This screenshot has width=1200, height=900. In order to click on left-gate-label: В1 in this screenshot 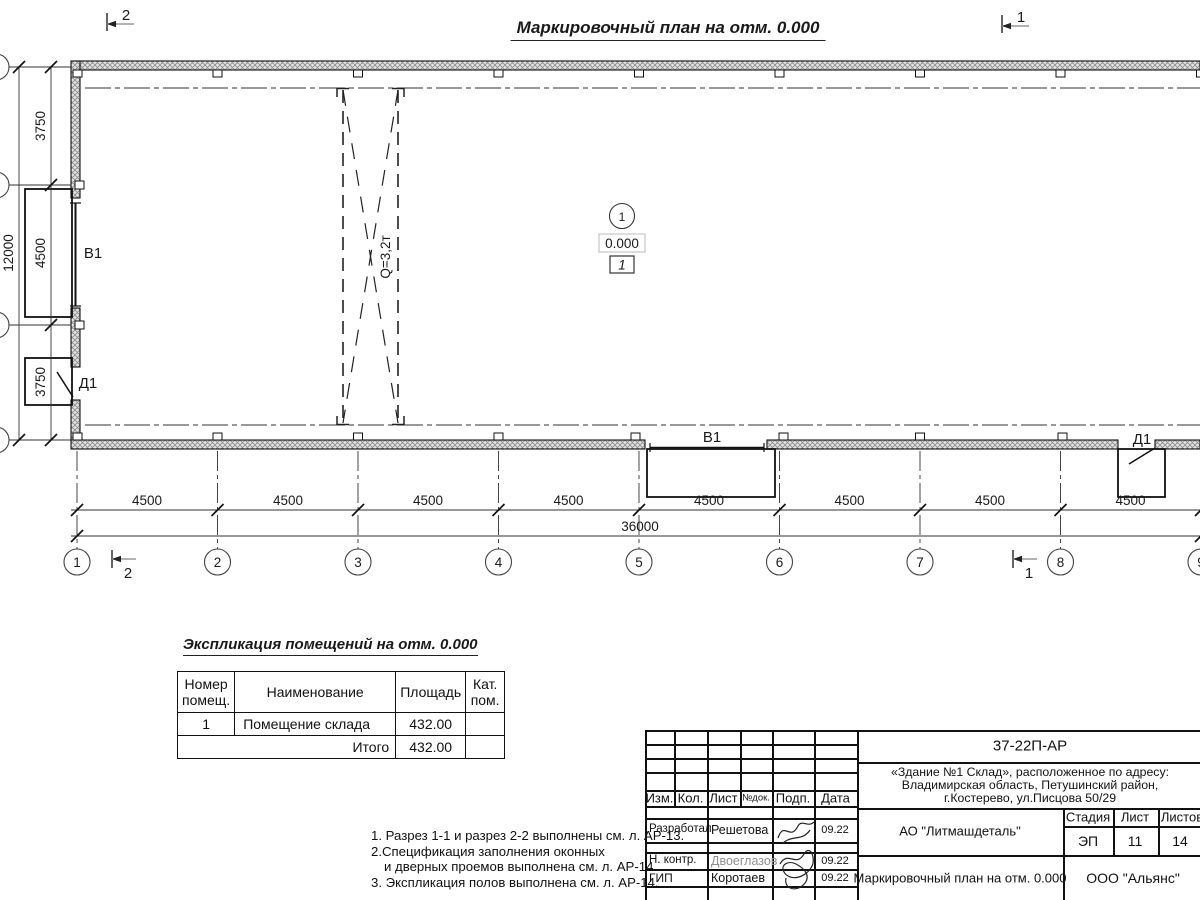, I will do `click(93, 253)`.